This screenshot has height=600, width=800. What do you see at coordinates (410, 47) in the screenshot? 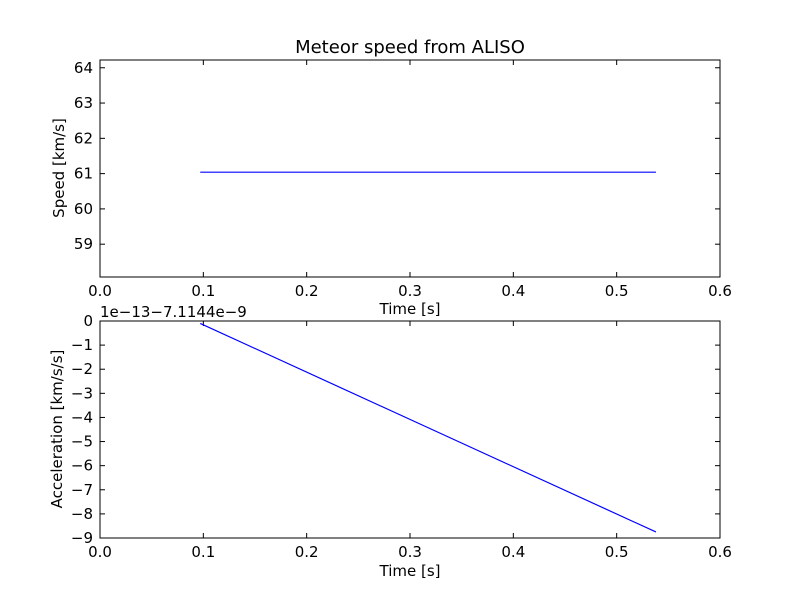
I see `speed-chart-title: Meteor speed from ALISO` at bounding box center [410, 47].